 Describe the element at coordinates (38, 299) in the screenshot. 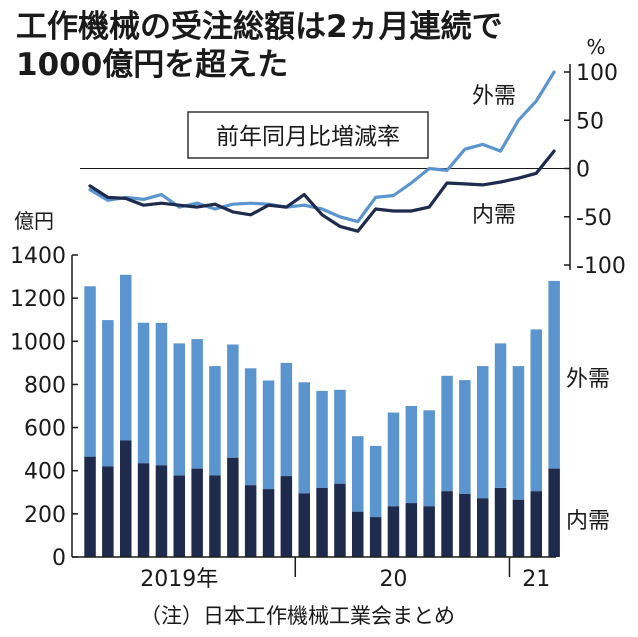

I see `bar-y-tick-label: 1200` at that location.